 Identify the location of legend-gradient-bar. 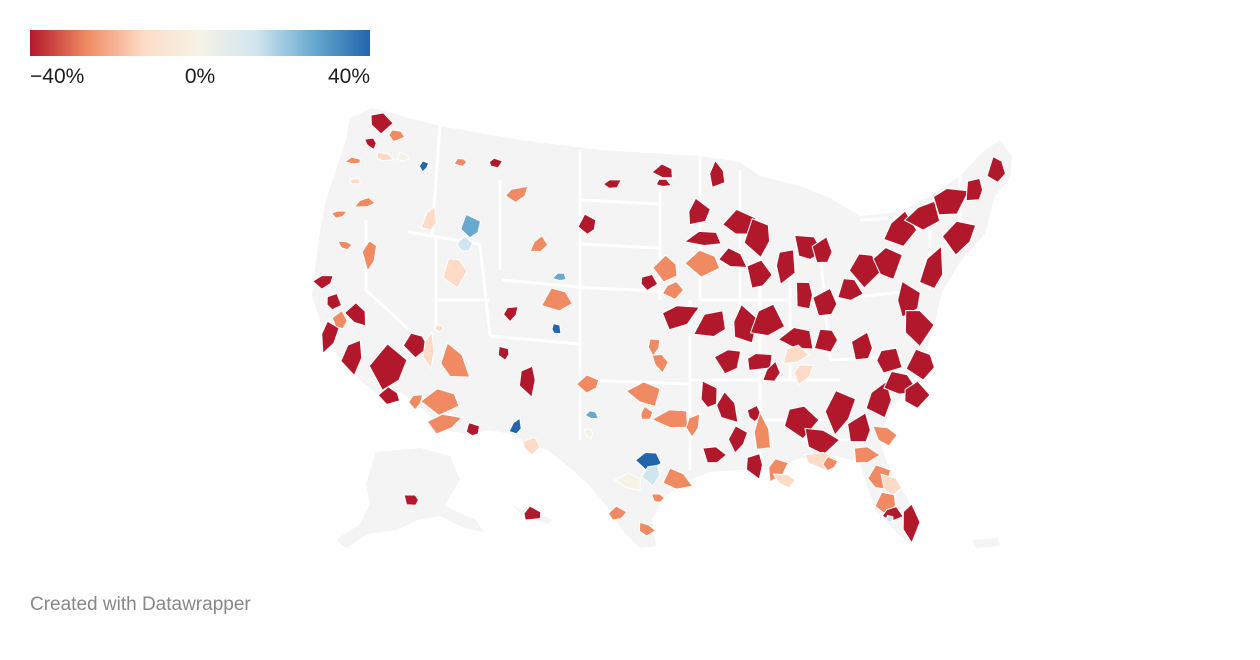
(200, 43).